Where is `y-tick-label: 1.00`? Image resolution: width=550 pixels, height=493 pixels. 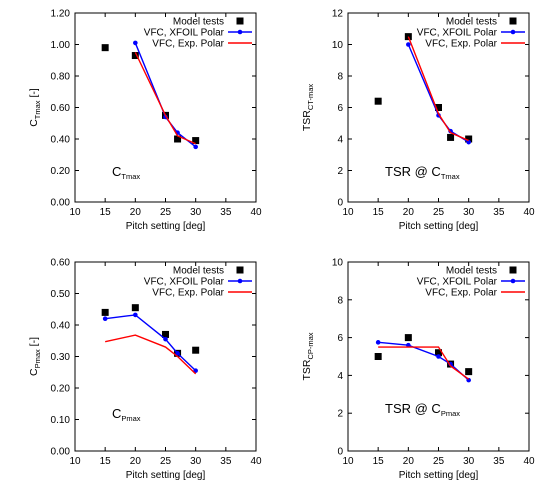
y-tick-label: 1.00 is located at coordinates (61, 45).